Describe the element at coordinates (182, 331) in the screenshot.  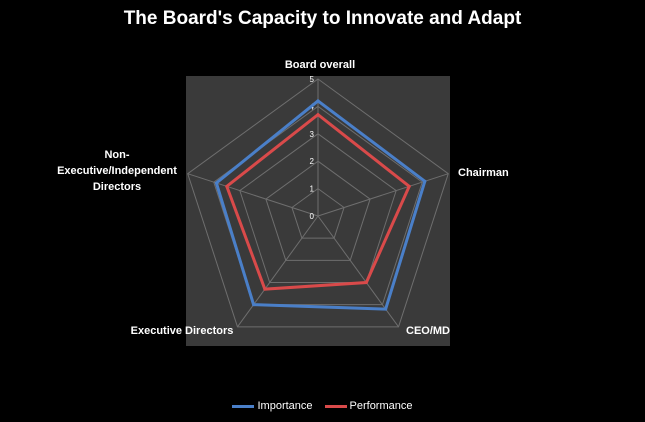
I see `category-label-3: Executive Directors` at that location.